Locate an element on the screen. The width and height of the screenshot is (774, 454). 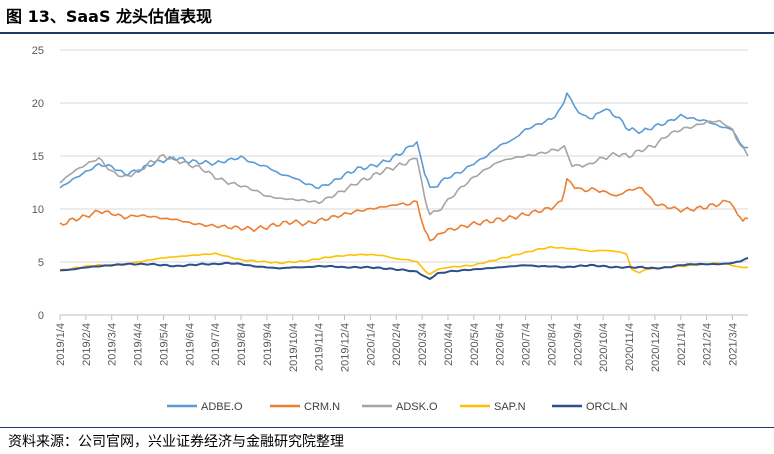
y-tick-label: 5 is located at coordinates (41, 263).